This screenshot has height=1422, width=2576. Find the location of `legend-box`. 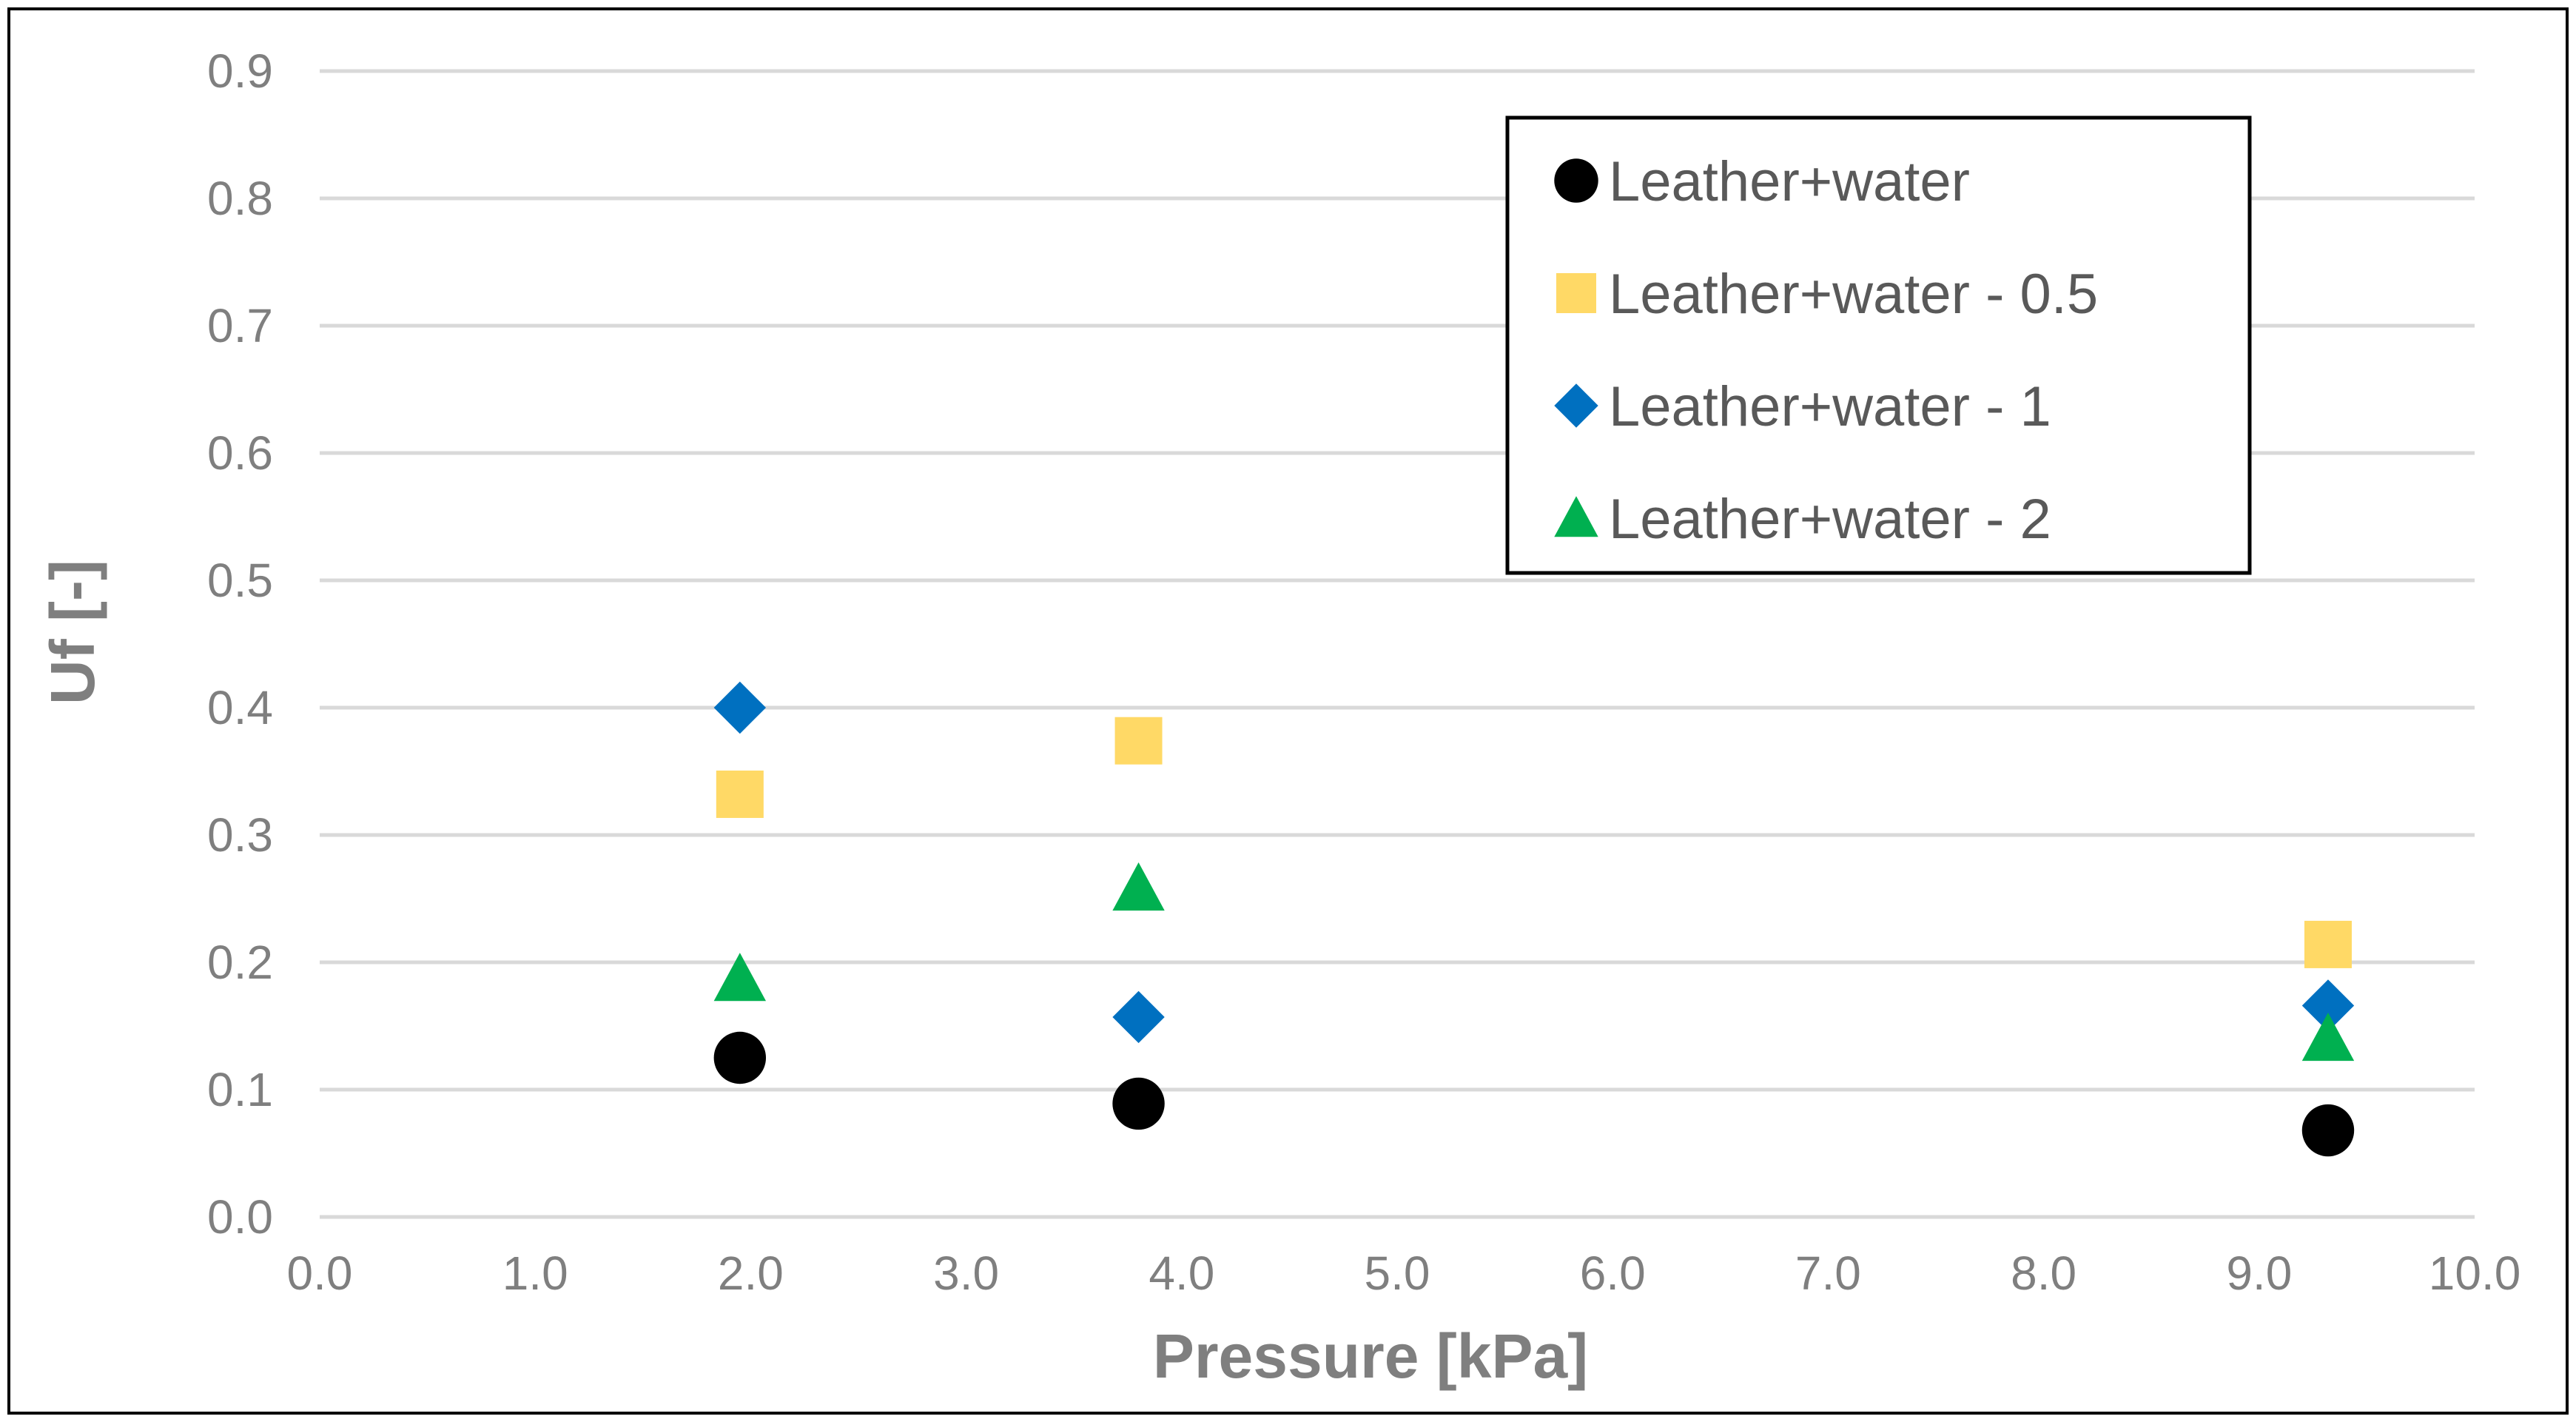

legend-box is located at coordinates (1878, 345).